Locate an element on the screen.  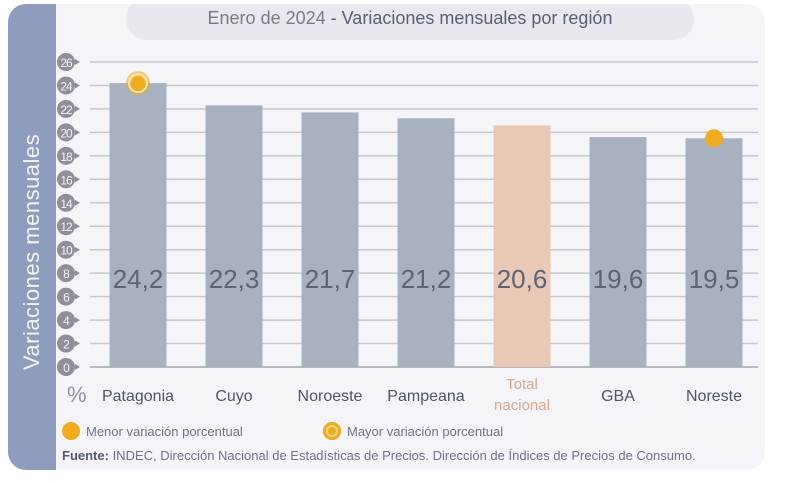
marker-menor is located at coordinates (714, 138).